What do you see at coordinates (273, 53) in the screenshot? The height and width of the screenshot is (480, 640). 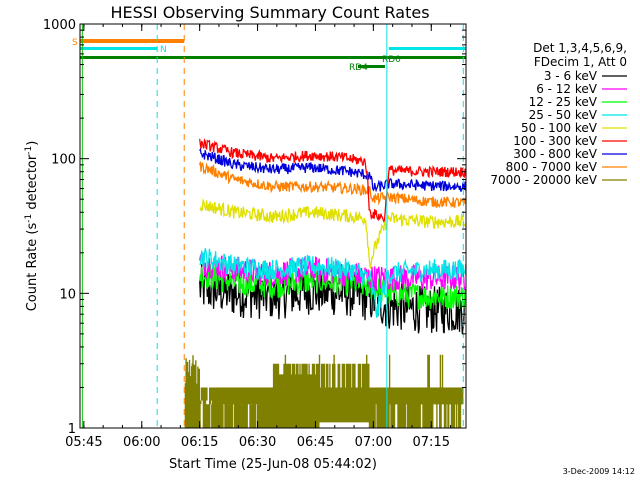 I see `observing-flag-bars` at bounding box center [273, 53].